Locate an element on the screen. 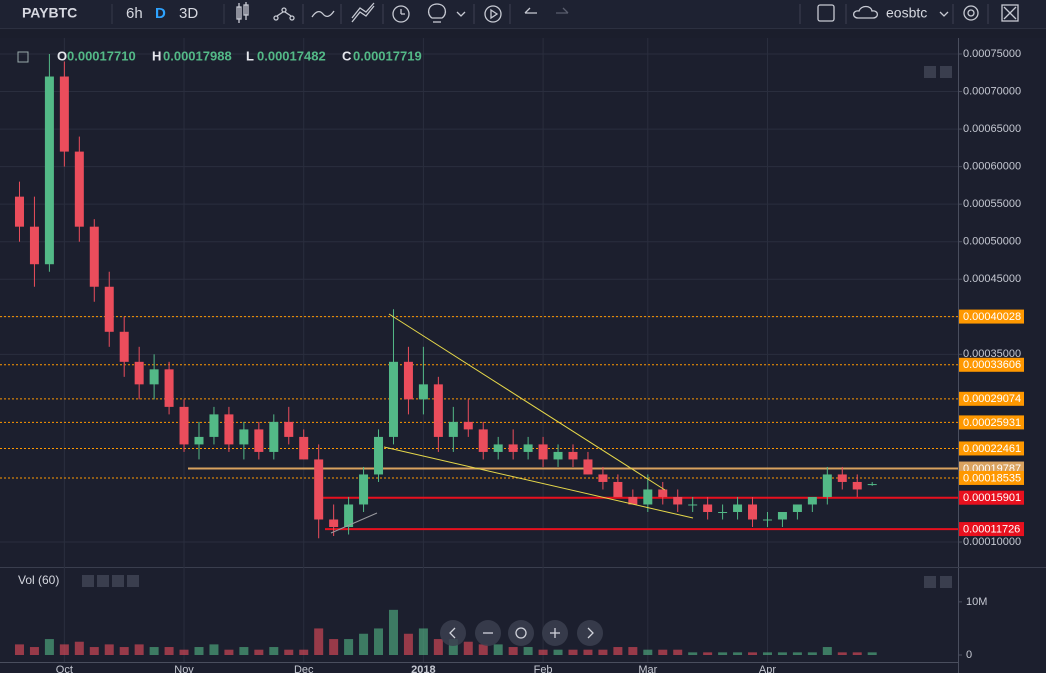 Image resolution: width=1046 pixels, height=673 pixels. price-label: 0.00015901 is located at coordinates (992, 498).